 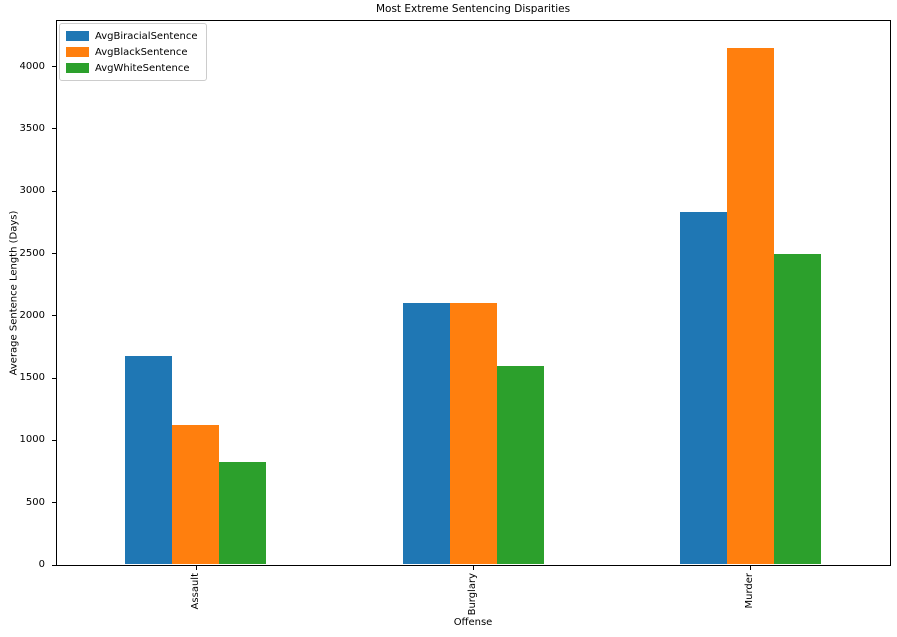 I want to click on bar-AvgBiracialSentence-Assault, so click(x=149, y=459).